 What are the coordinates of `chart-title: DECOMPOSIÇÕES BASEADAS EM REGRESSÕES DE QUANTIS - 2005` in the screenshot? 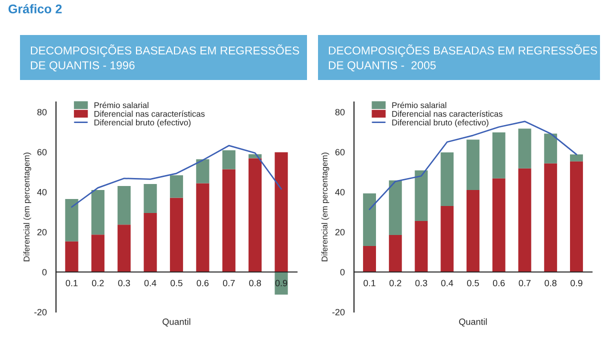 It's located at (463, 58).